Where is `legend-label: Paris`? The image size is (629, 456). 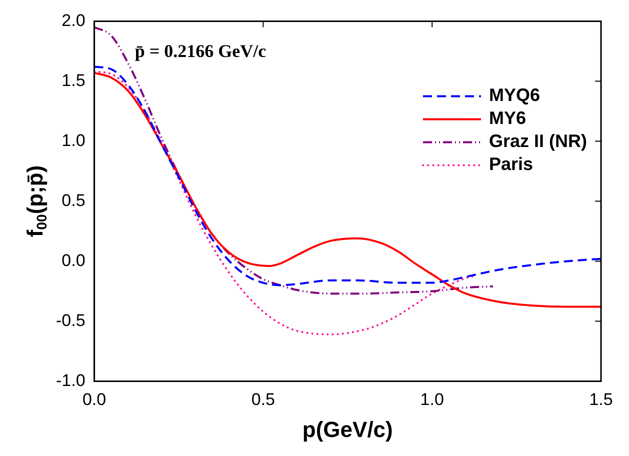 legend-label: Paris is located at coordinates (511, 164).